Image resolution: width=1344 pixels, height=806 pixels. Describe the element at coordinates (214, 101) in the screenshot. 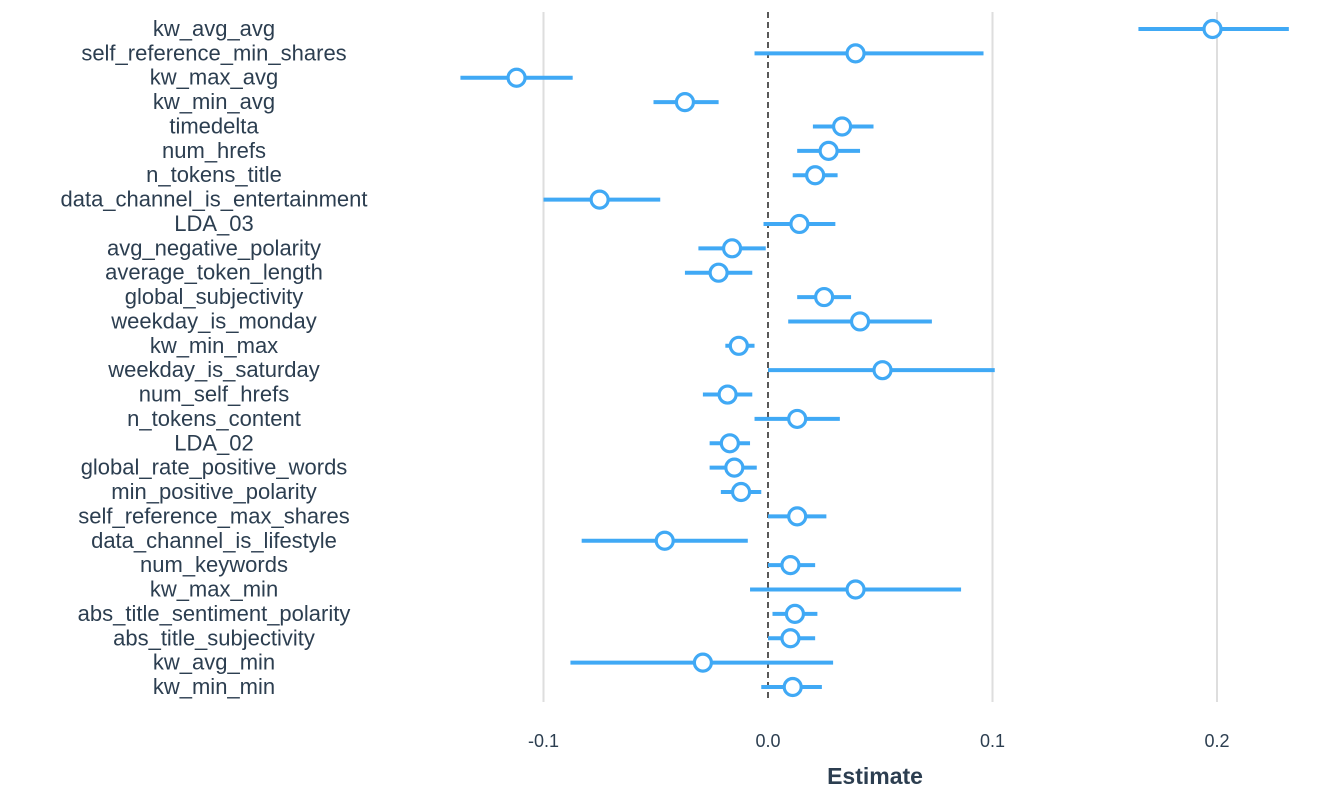

I see `term-label: kw_min_avg` at that location.